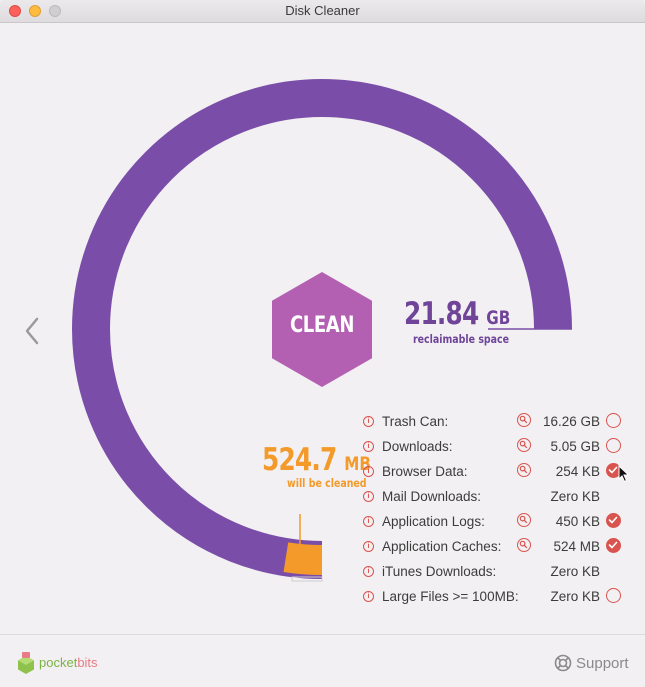 The width and height of the screenshot is (645, 687). I want to click on list-item: i Mail Downloads: Zero KB, so click(495, 497).